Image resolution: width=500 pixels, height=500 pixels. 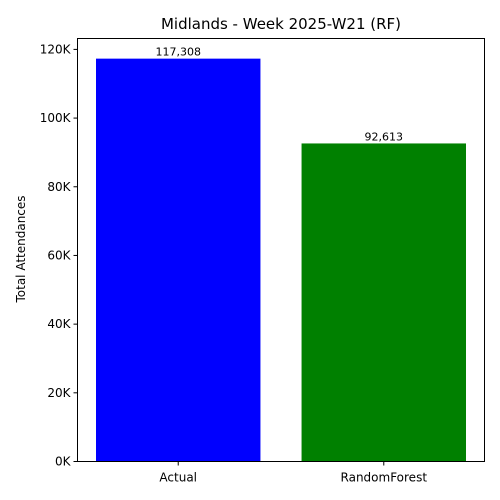 I want to click on y-tick-label: 20K, so click(x=59, y=393).